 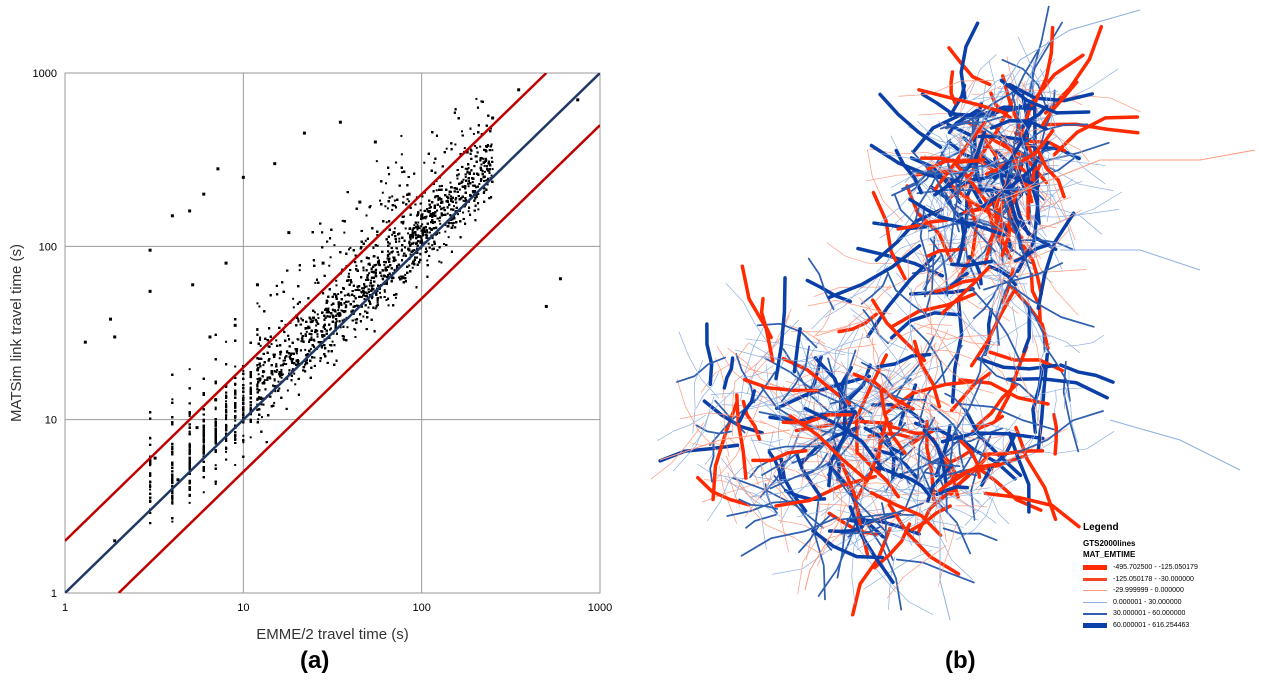 What do you see at coordinates (48, 247) in the screenshot?
I see `y-tick-label: 100` at bounding box center [48, 247].